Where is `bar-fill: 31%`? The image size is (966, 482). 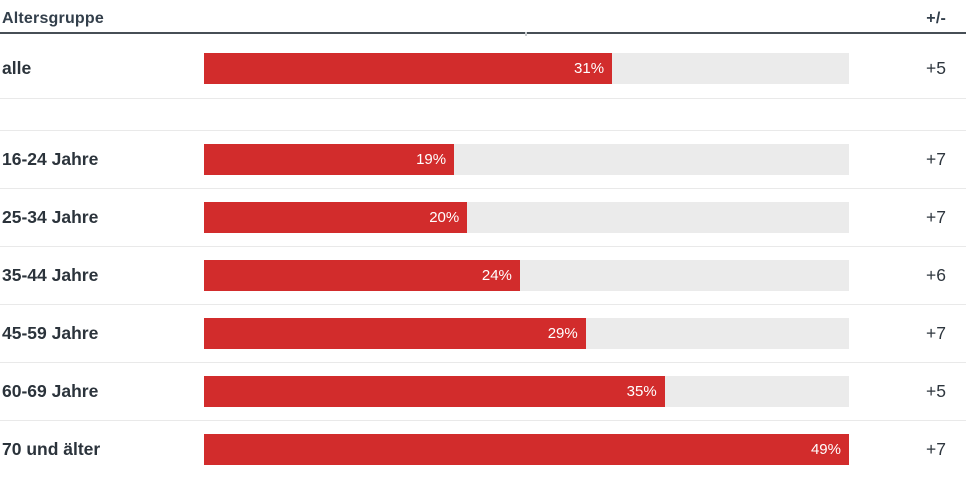 bar-fill: 31% is located at coordinates (408, 68).